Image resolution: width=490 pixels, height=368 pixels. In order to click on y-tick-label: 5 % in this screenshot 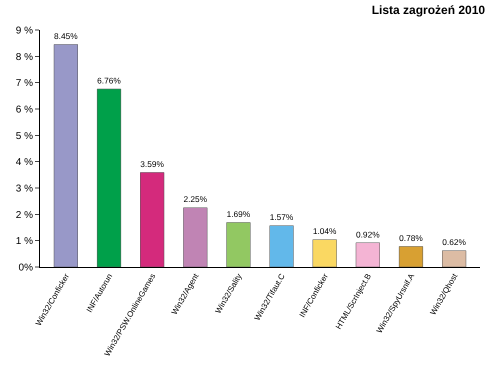, I will do `click(25, 136)`.